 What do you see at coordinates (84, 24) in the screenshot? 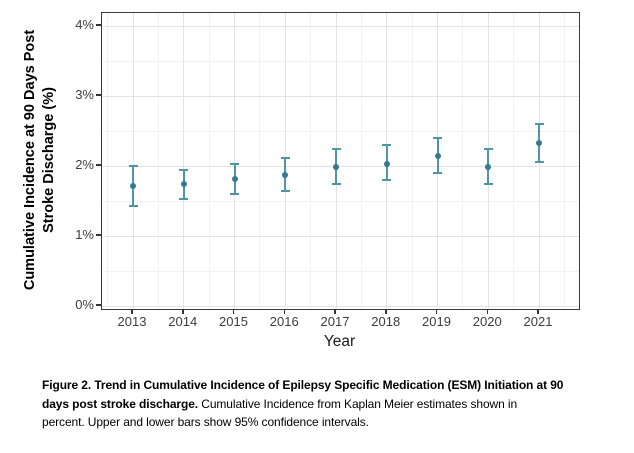
I see `y-tick-label: 4%` at bounding box center [84, 24].